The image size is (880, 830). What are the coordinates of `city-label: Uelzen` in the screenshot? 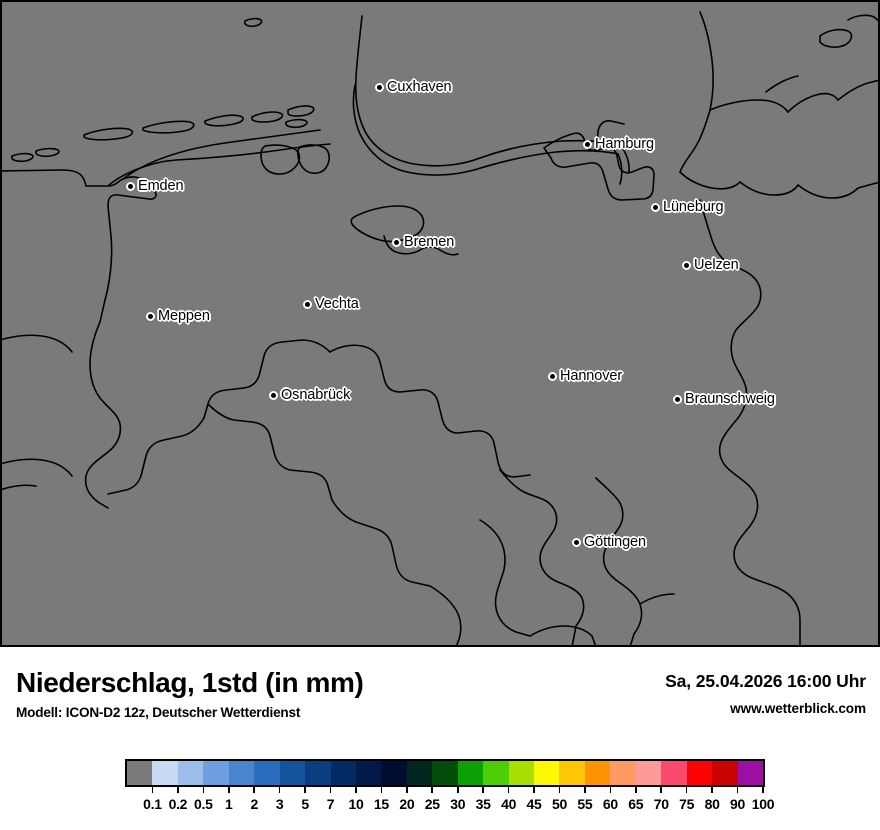 It's located at (716, 265).